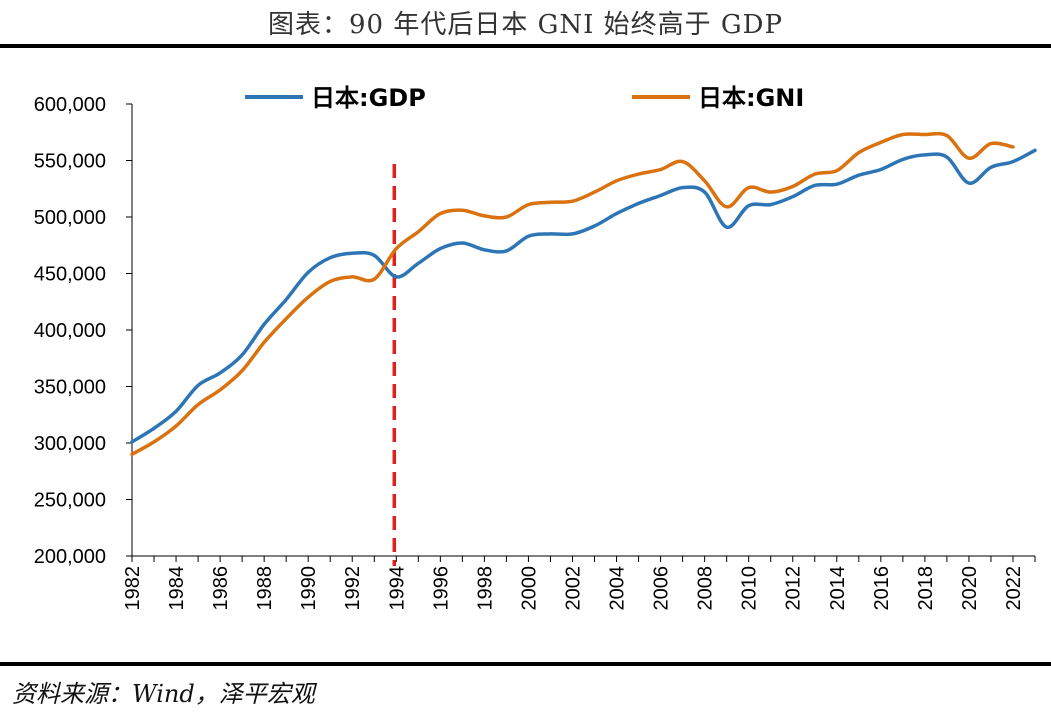 The height and width of the screenshot is (712, 1051). I want to click on x-tick-label: 2008, so click(706, 588).